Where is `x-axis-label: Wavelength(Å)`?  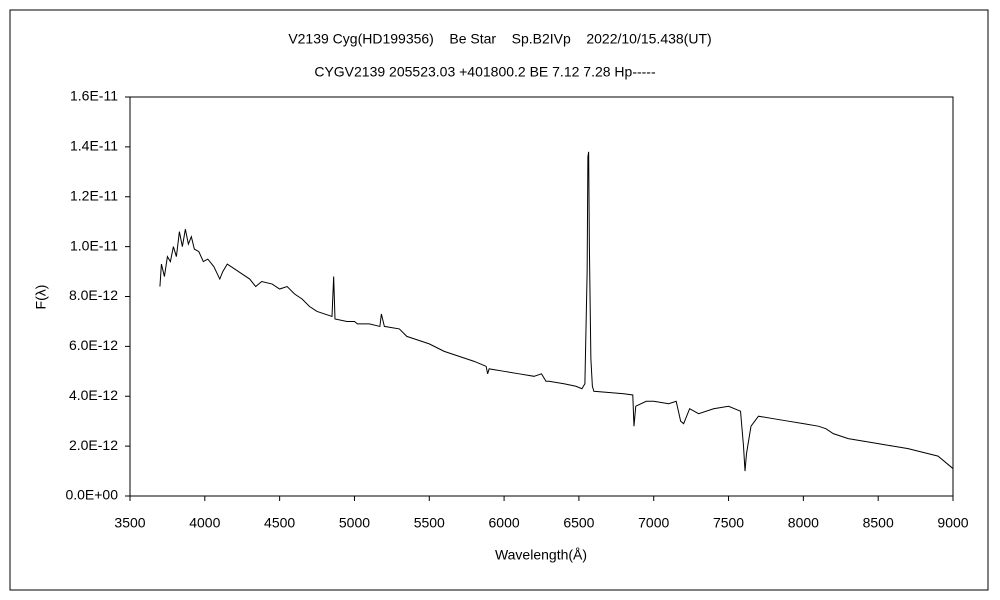 x-axis-label: Wavelength(Å) is located at coordinates (541, 555).